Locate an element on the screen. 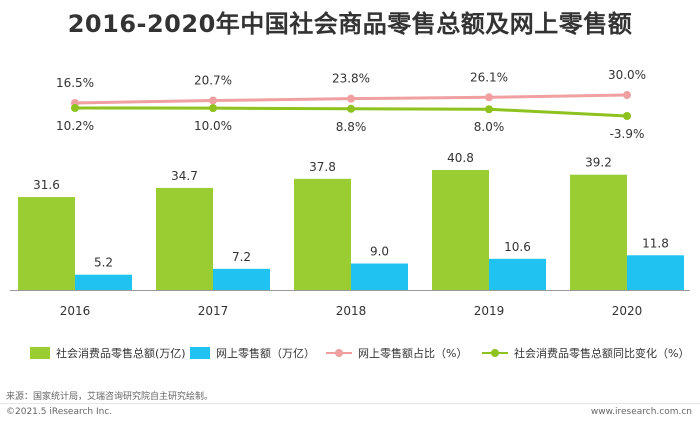  bar-retail-total-2016 is located at coordinates (46, 243).